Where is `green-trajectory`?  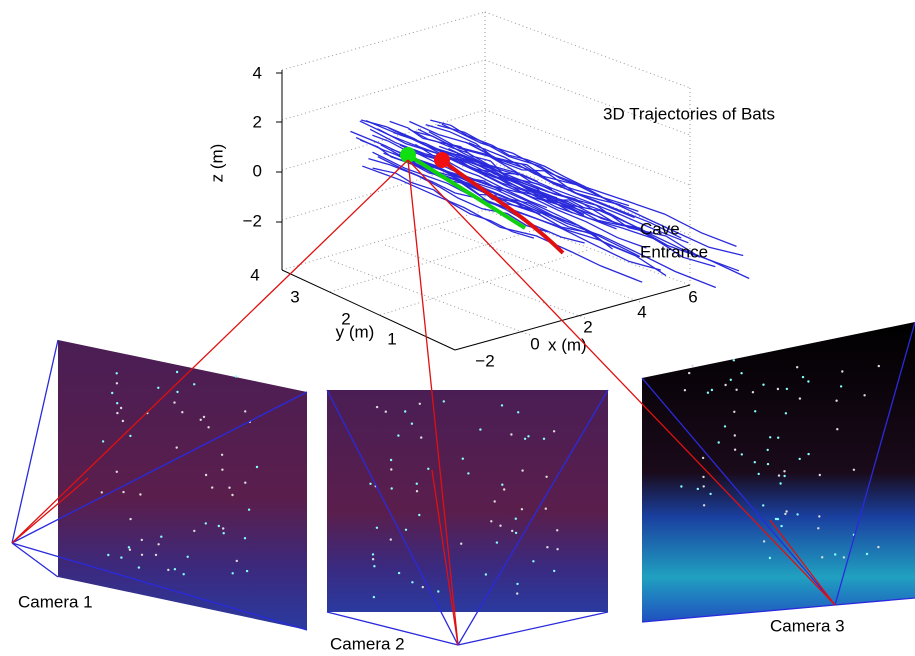 green-trajectory is located at coordinates (466, 191).